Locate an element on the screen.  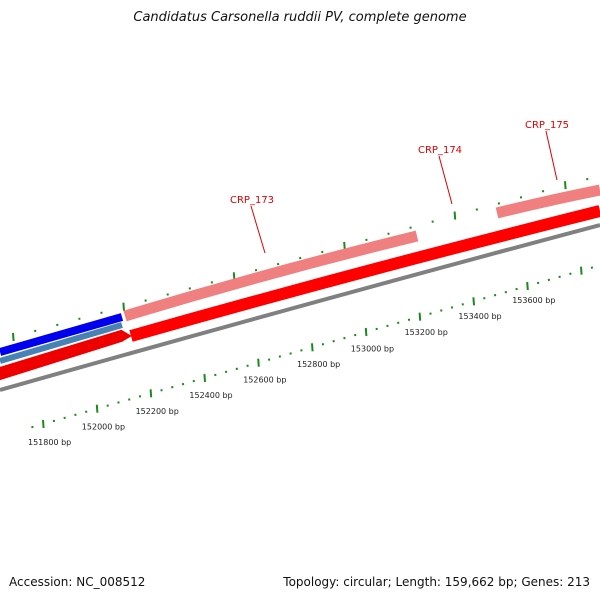
bp-label: 152800 bp is located at coordinates (318, 364).